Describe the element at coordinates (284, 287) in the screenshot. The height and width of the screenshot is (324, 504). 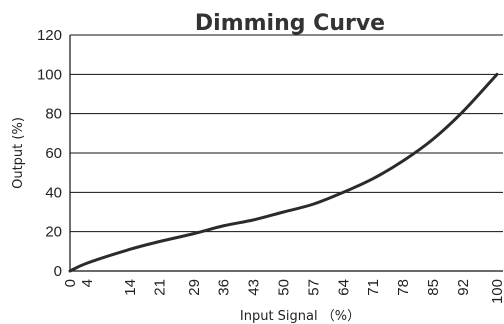
I see `x-tick-label: 50` at that location.